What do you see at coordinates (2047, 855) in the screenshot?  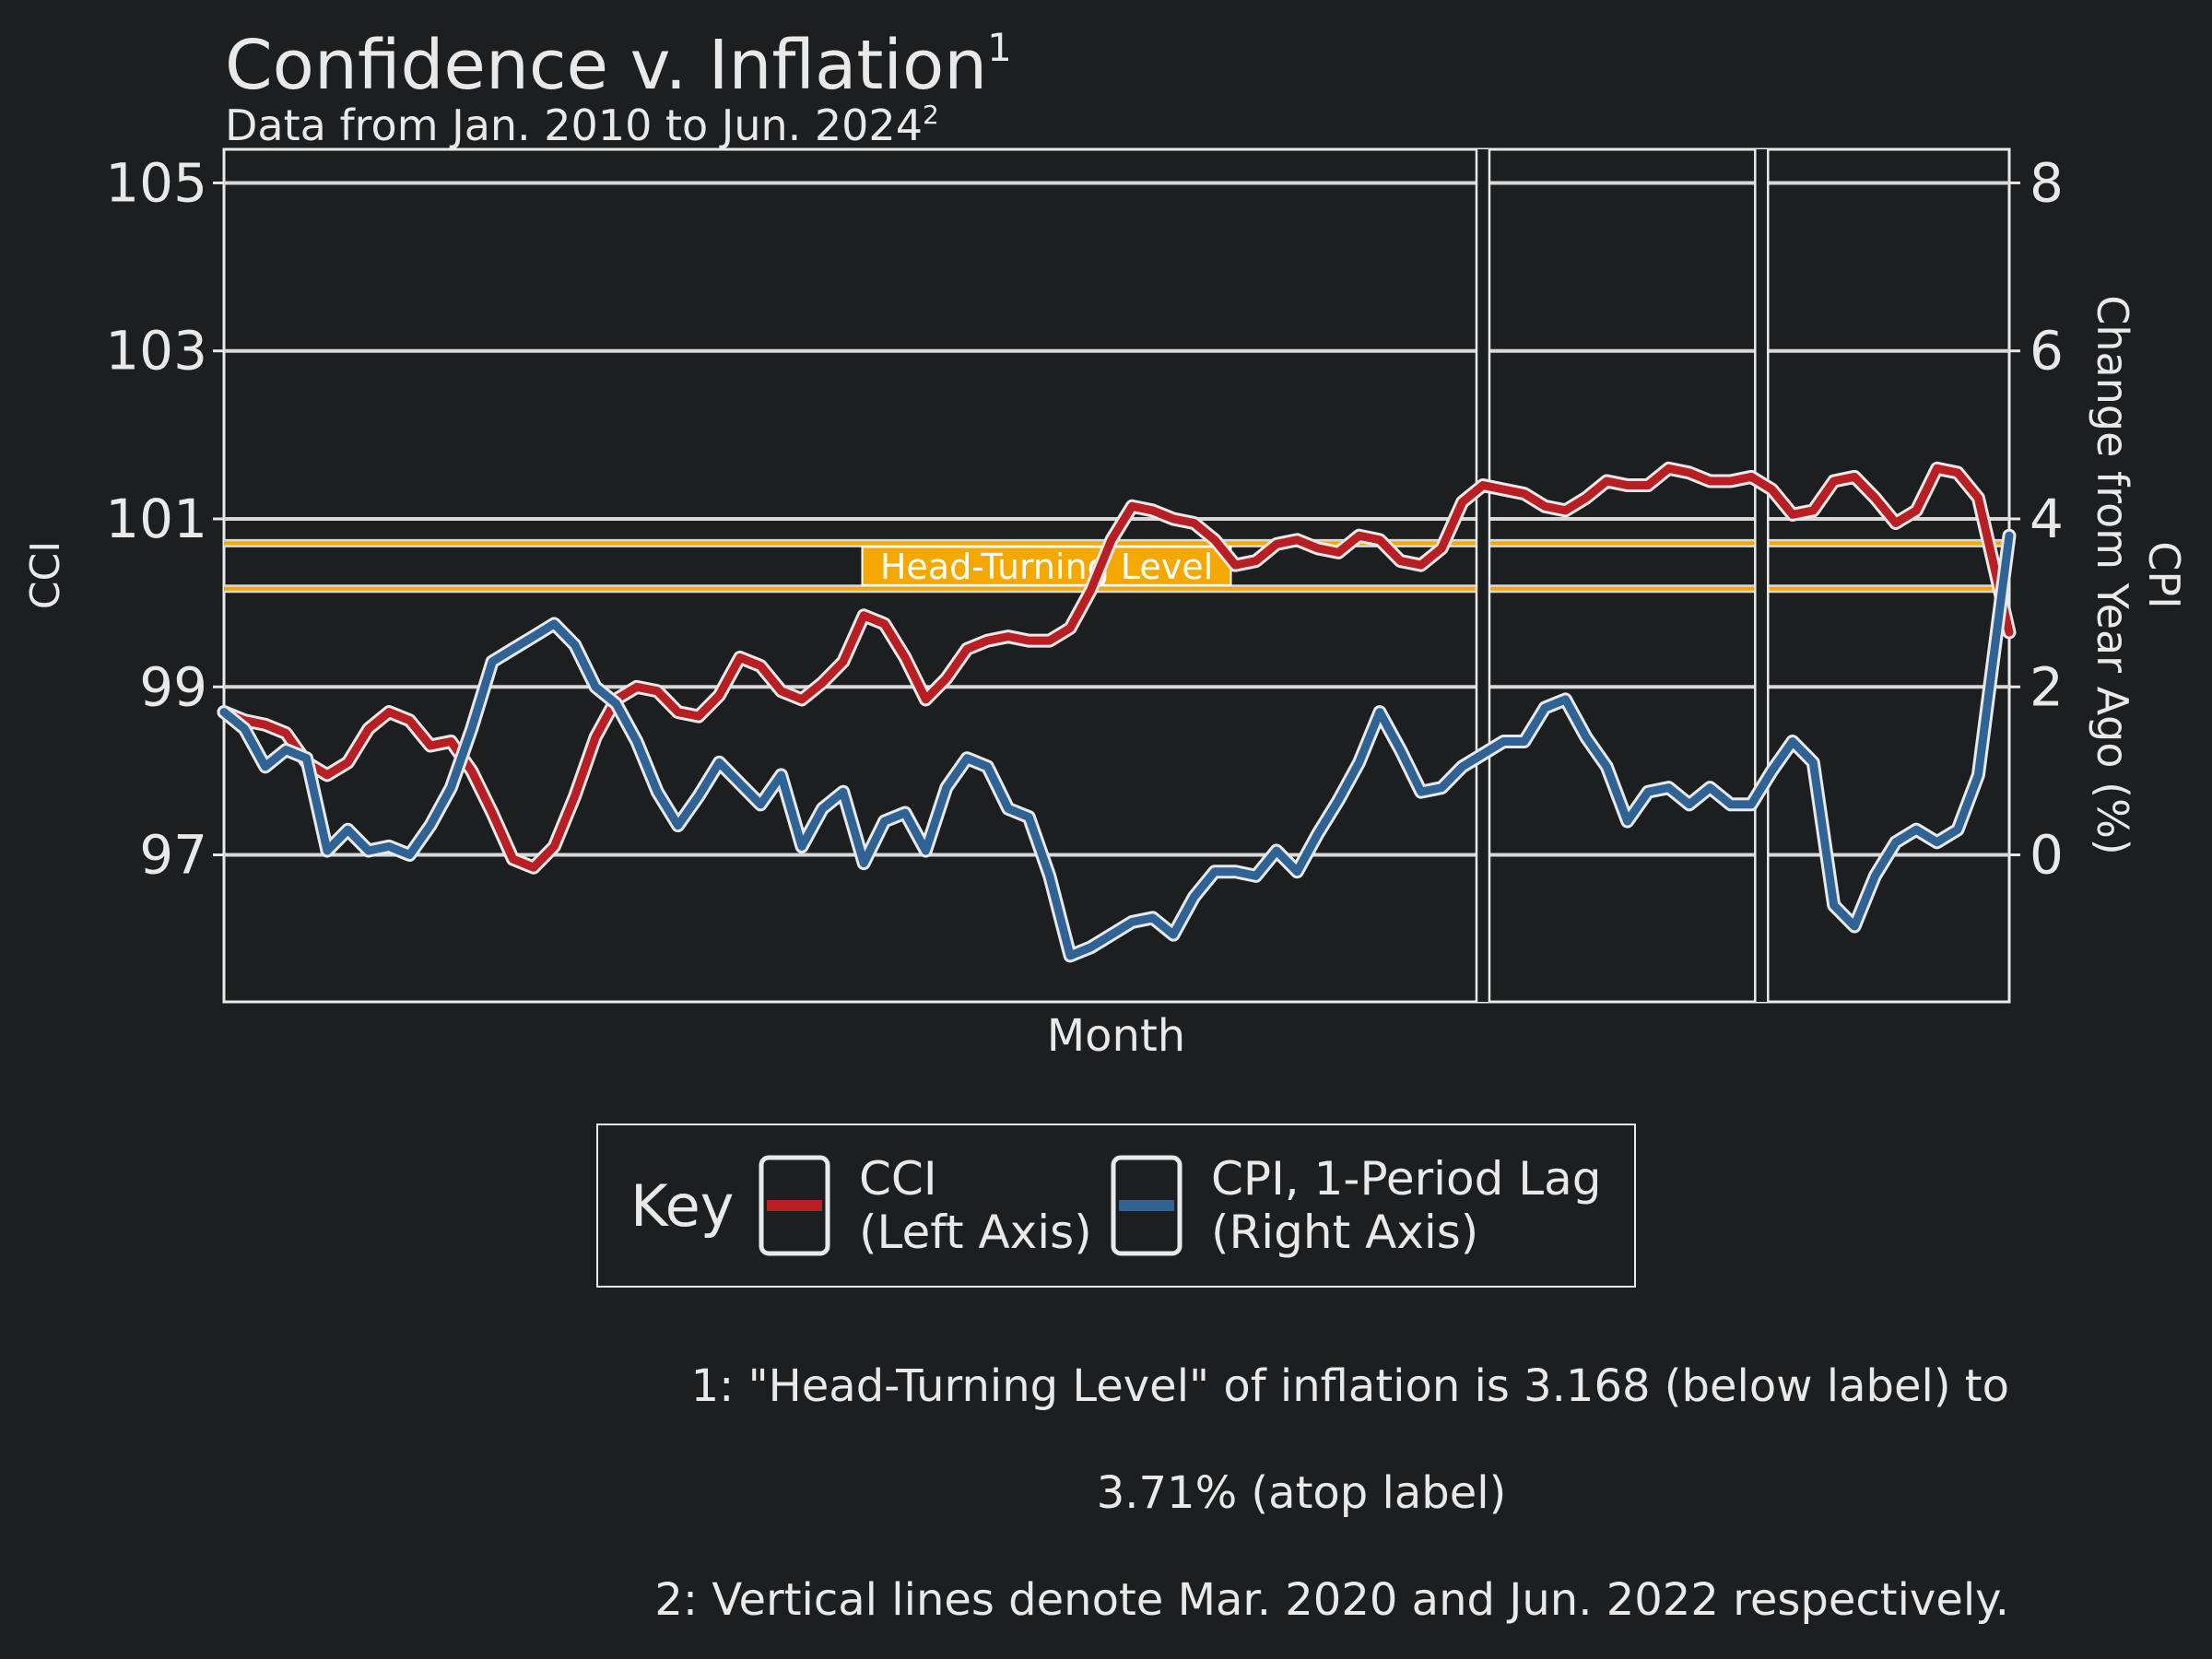 I see `y-tick-right: 0` at bounding box center [2047, 855].